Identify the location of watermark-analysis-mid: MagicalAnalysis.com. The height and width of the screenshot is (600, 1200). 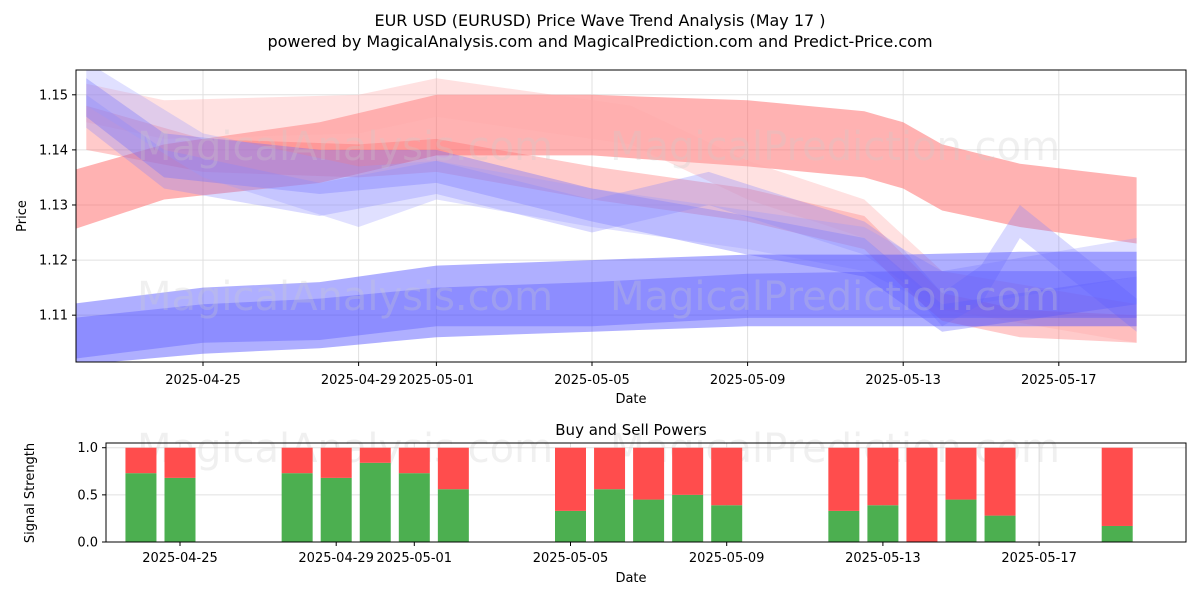
(345, 297).